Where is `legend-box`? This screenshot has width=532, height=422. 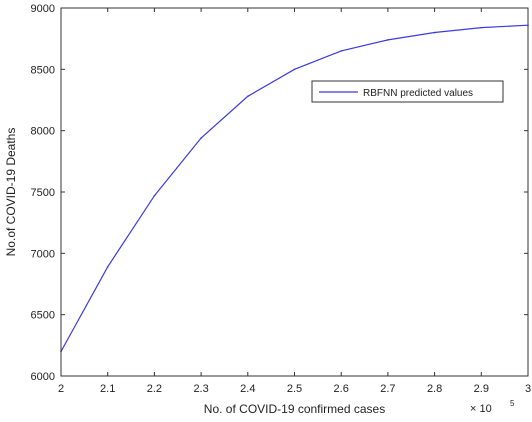 legend-box is located at coordinates (407, 91).